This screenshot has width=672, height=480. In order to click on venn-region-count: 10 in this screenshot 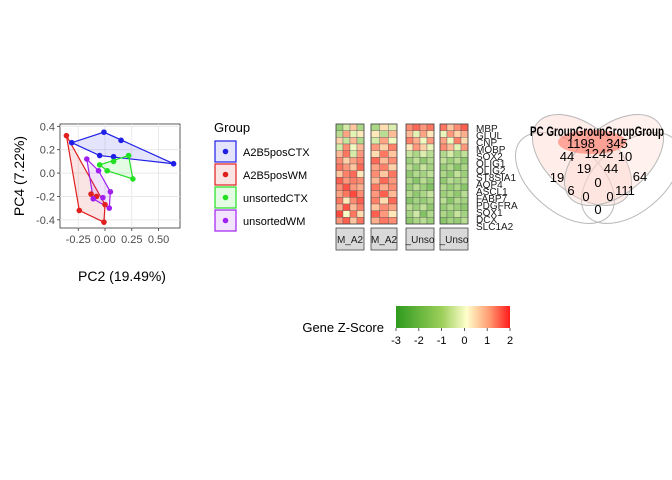, I will do `click(625, 156)`.